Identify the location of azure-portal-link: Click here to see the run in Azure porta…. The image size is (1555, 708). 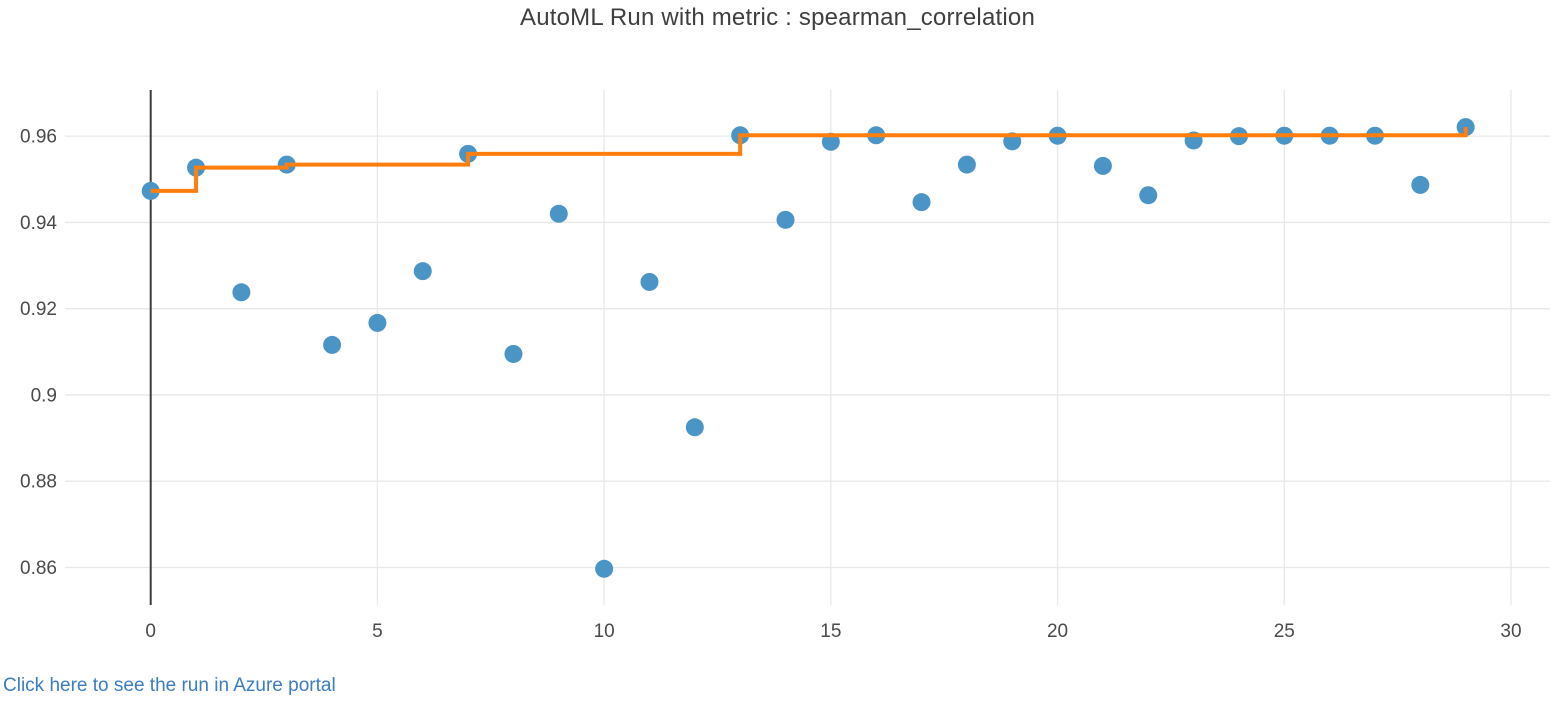
(169, 685).